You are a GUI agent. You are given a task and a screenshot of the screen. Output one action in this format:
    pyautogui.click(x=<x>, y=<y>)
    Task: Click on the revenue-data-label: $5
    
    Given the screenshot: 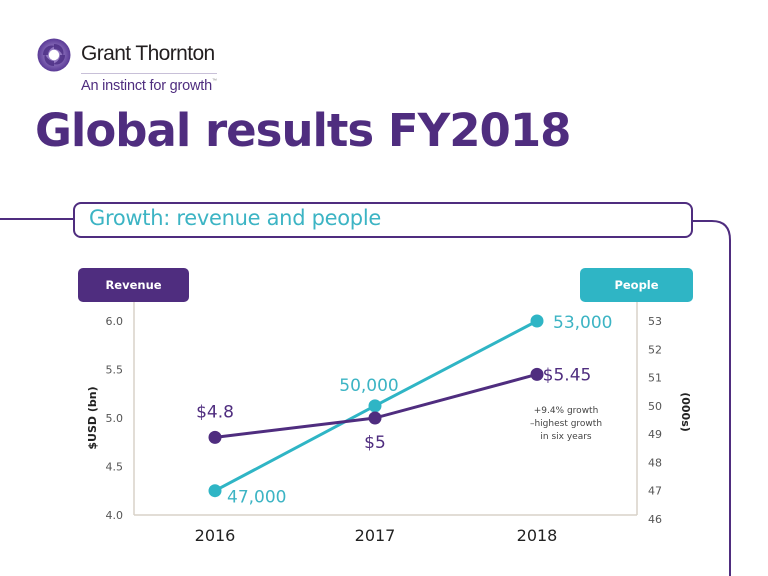 What is the action you would take?
    pyautogui.click(x=375, y=443)
    